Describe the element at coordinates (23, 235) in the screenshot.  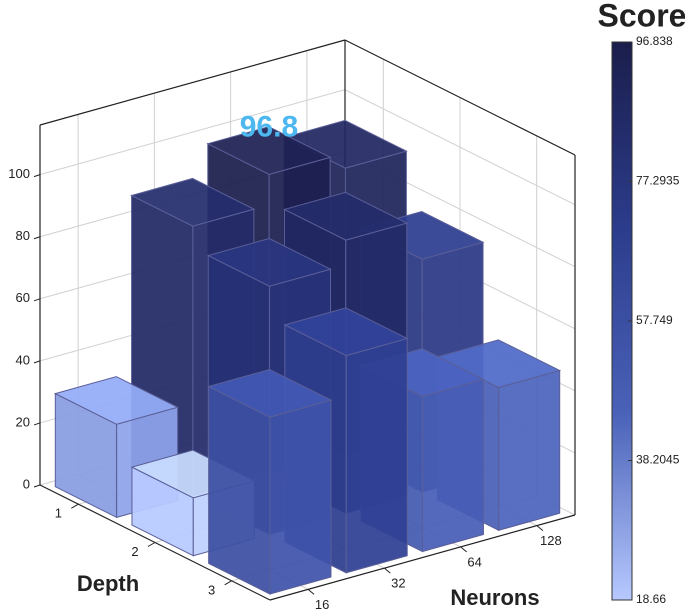
I see `z-tick-label: 80` at that location.